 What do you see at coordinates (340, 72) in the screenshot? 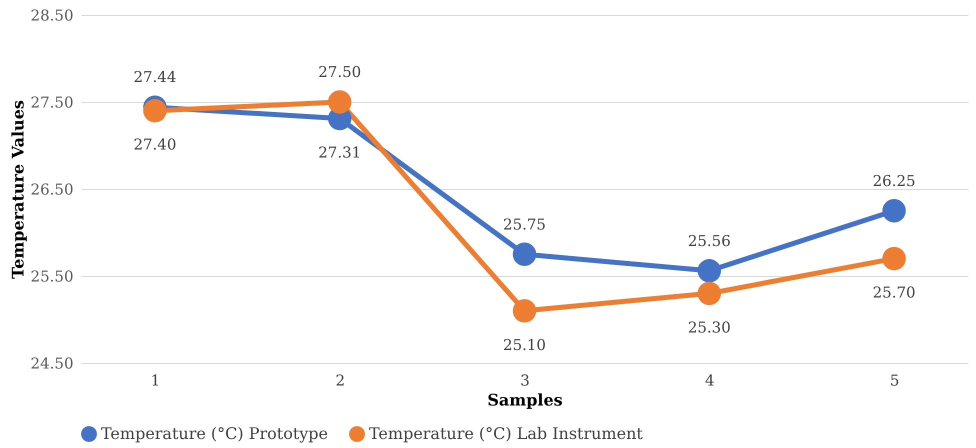
I see `data-label: 27.50` at bounding box center [340, 72].